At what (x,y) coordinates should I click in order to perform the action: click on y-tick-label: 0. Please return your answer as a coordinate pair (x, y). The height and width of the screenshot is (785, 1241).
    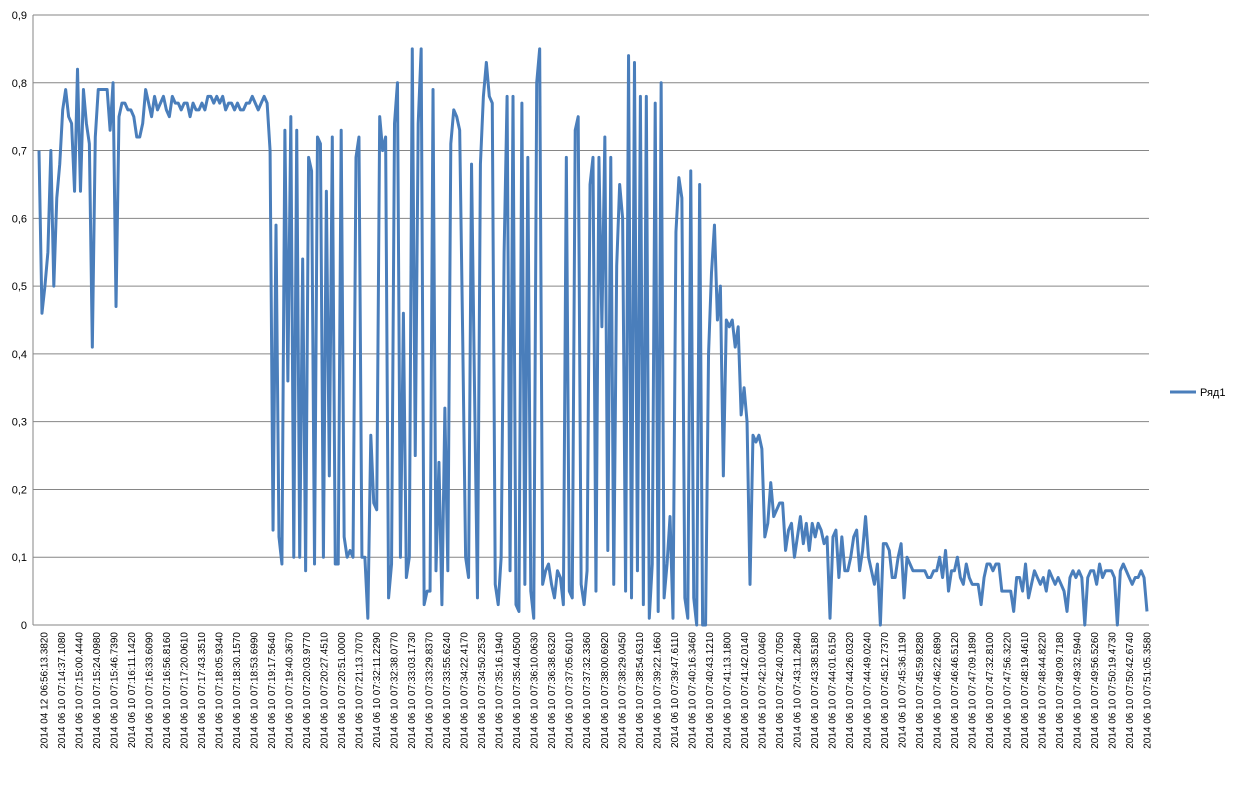
    Looking at the image, I should click on (24, 626).